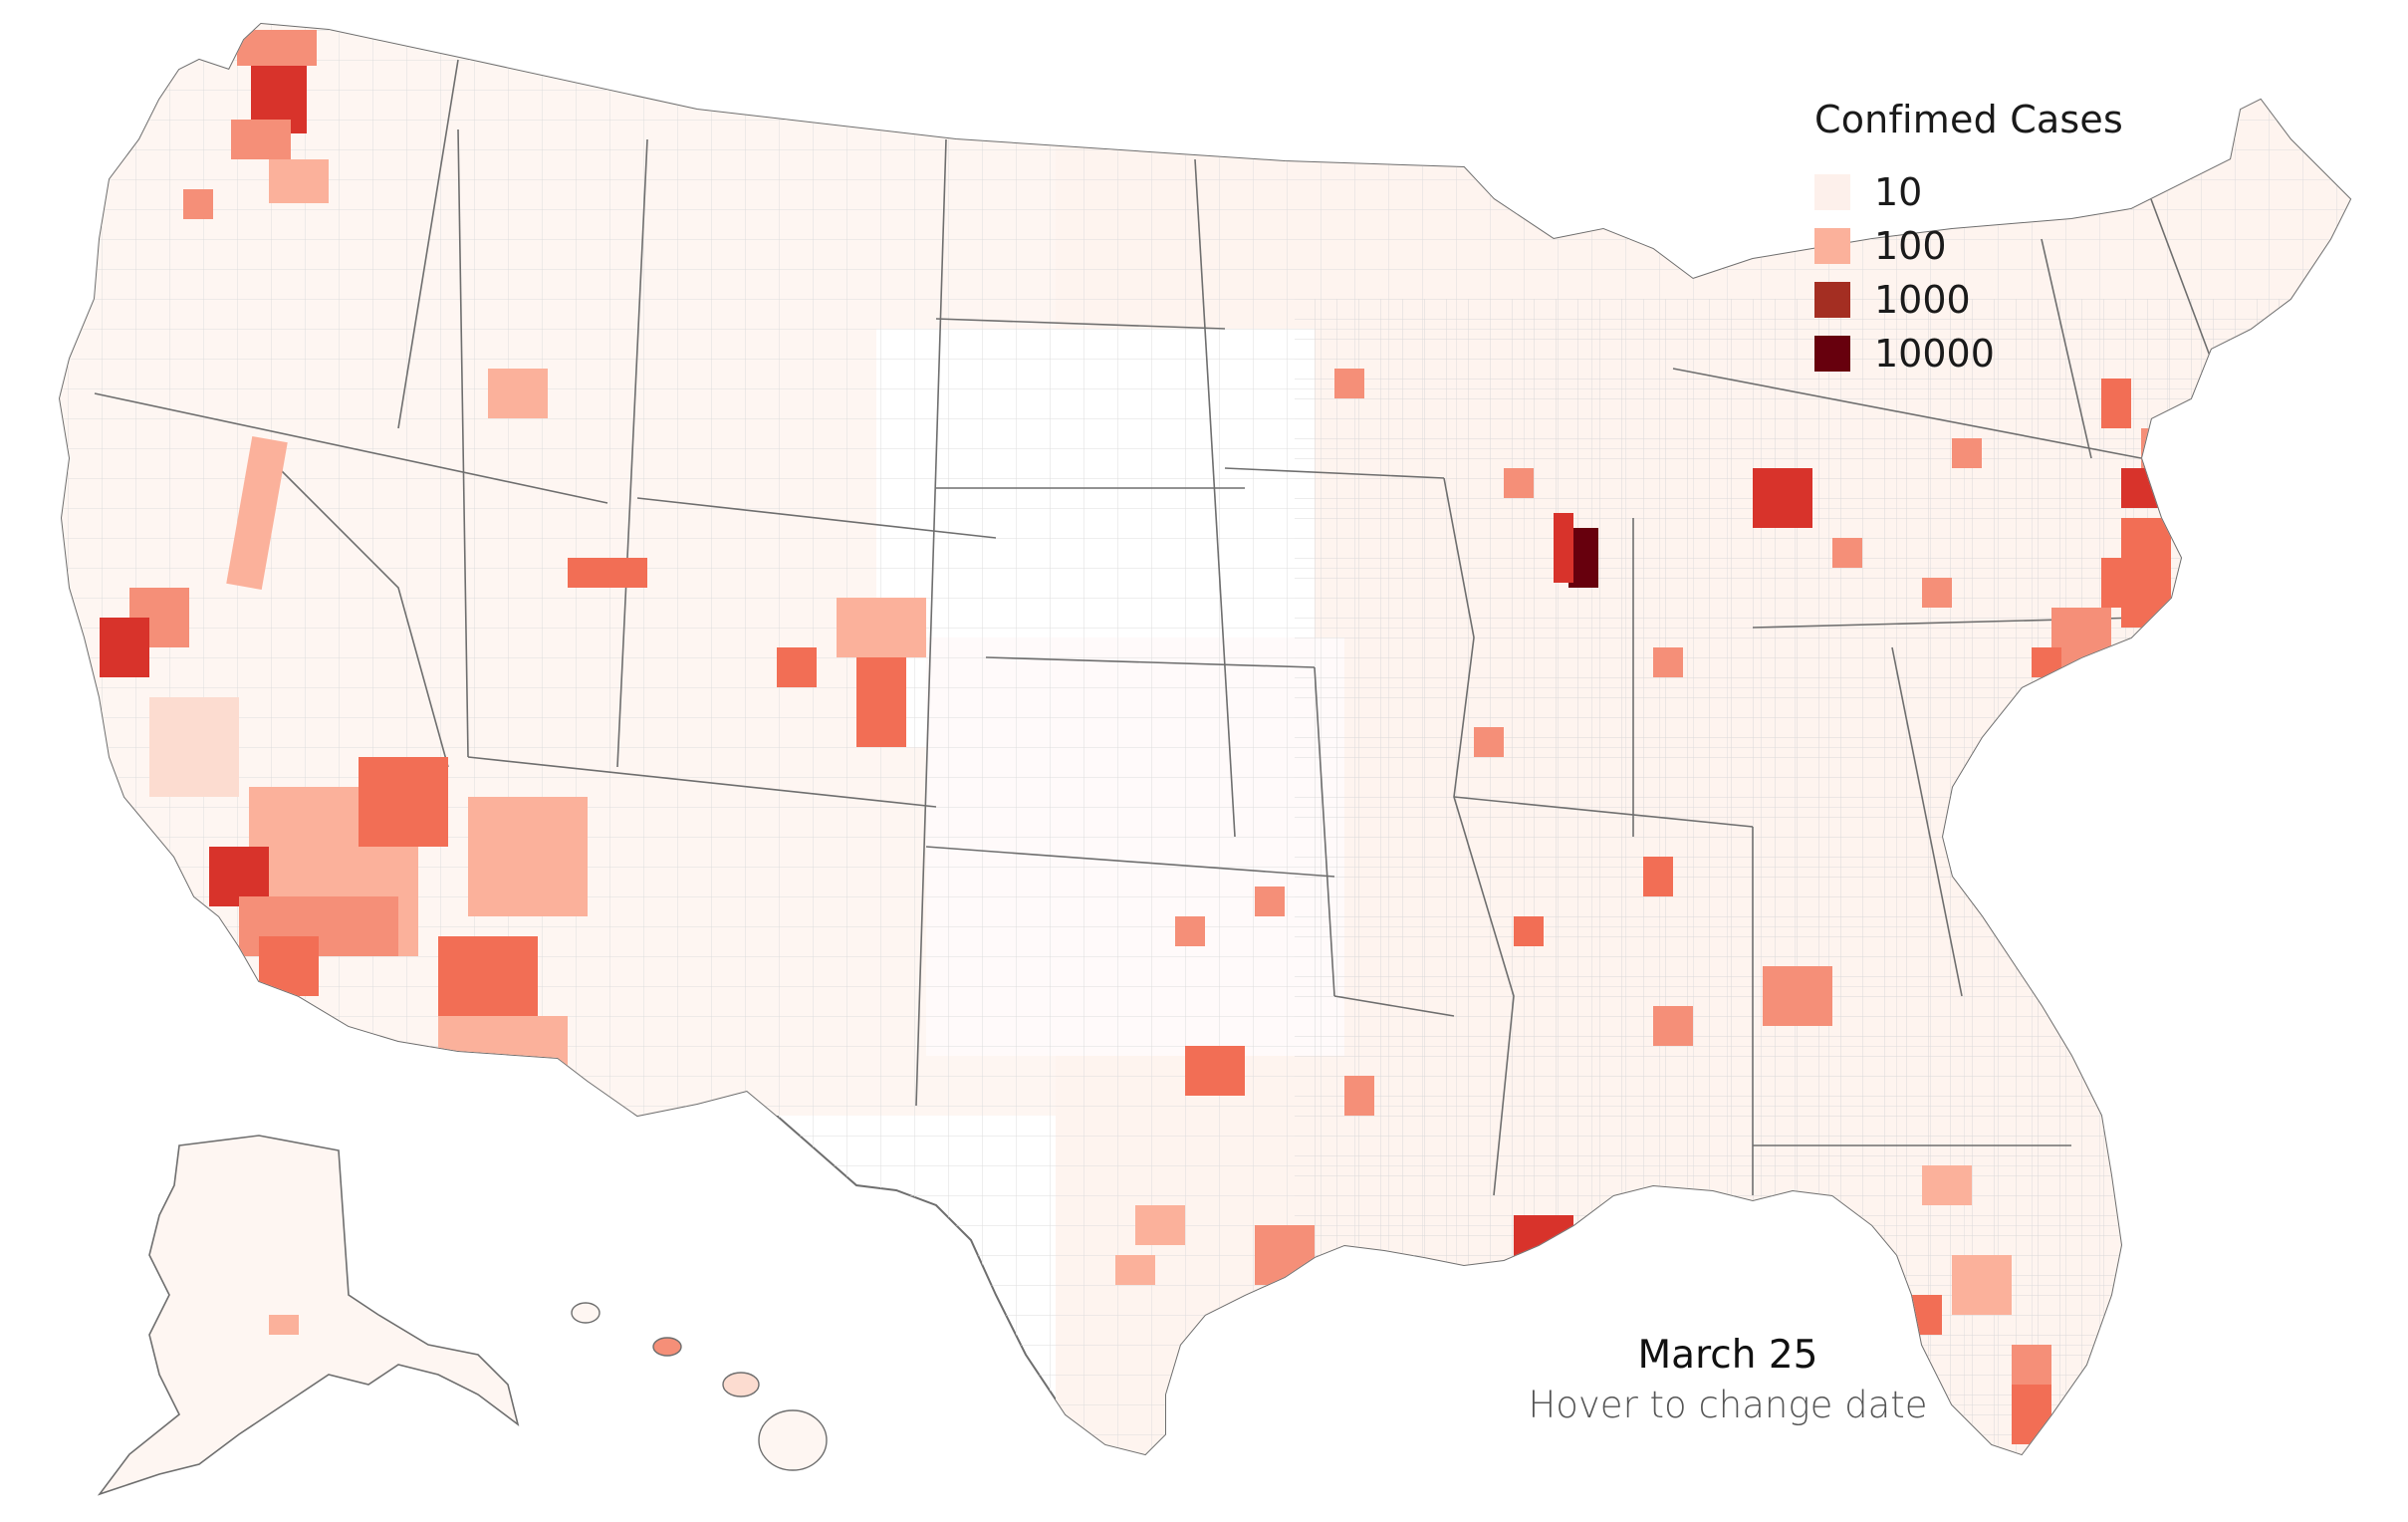  Describe the element at coordinates (2186, 453) in the screenshot. I see `county-ct-ri` at that location.